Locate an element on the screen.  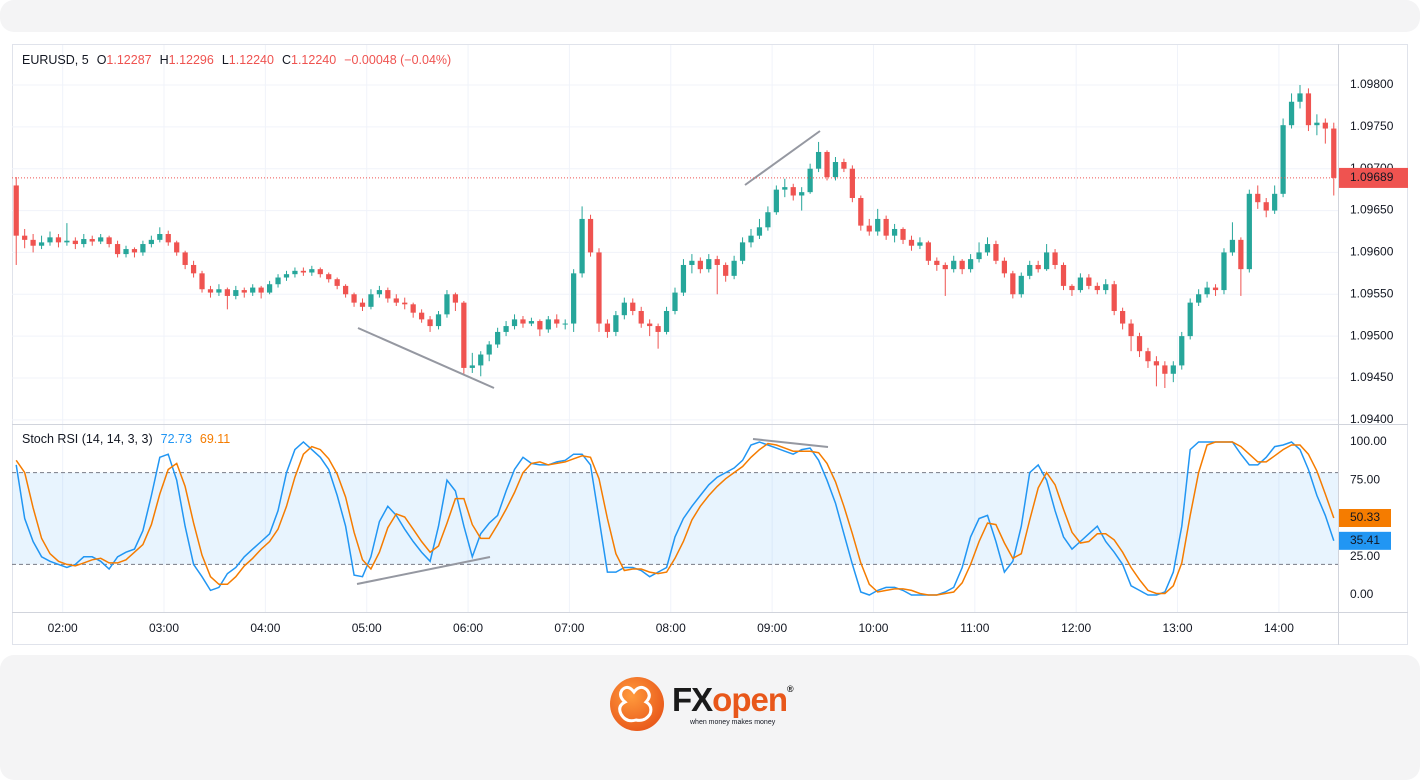
ohlc-key: C is located at coordinates (286, 60).